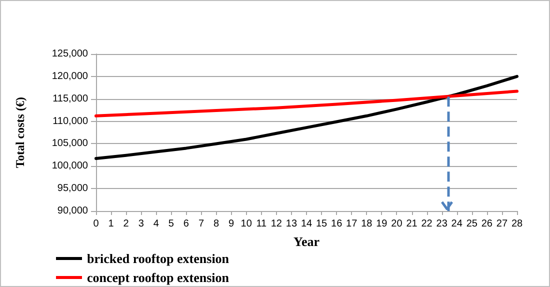  Describe the element at coordinates (276, 224) in the screenshot. I see `x-tick-label: 12` at that location.